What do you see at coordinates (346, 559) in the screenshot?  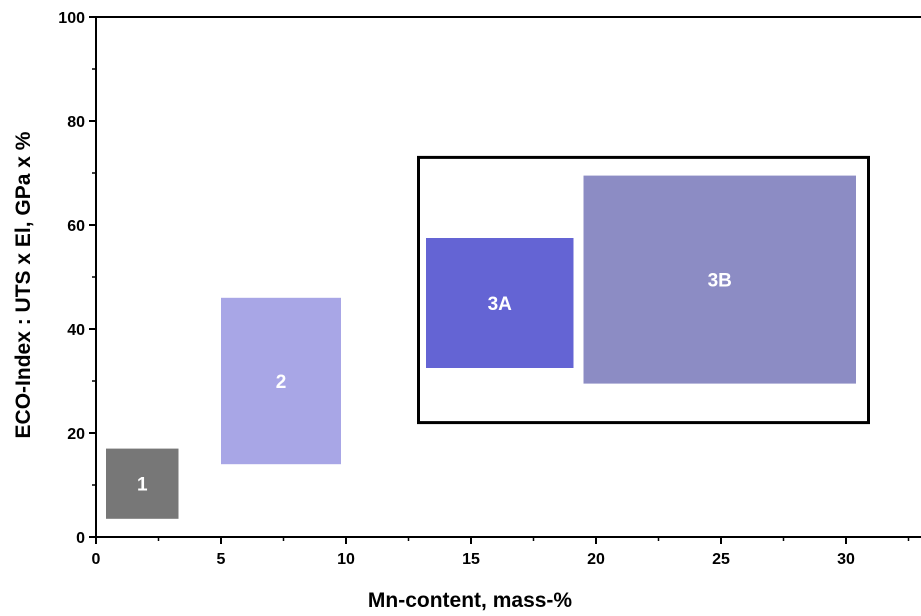 I see `x-tick-label: 10` at bounding box center [346, 559].